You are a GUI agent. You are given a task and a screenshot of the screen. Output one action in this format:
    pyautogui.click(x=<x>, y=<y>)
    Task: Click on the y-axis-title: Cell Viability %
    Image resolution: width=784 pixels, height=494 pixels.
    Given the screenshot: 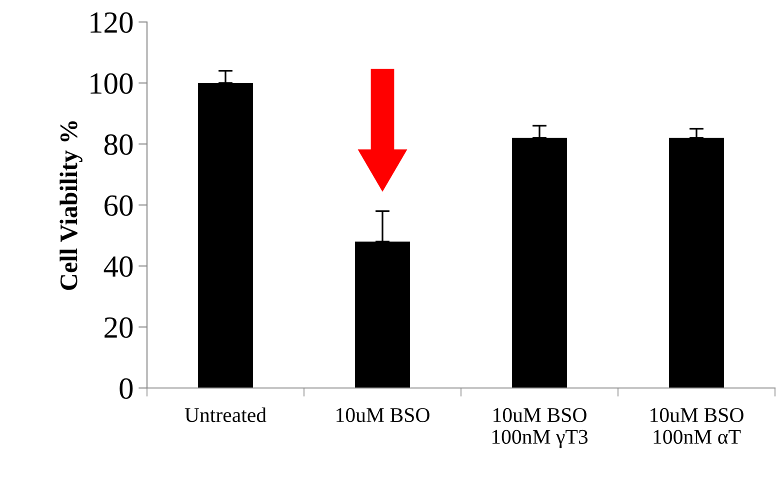 What is the action you would take?
    pyautogui.click(x=71, y=205)
    